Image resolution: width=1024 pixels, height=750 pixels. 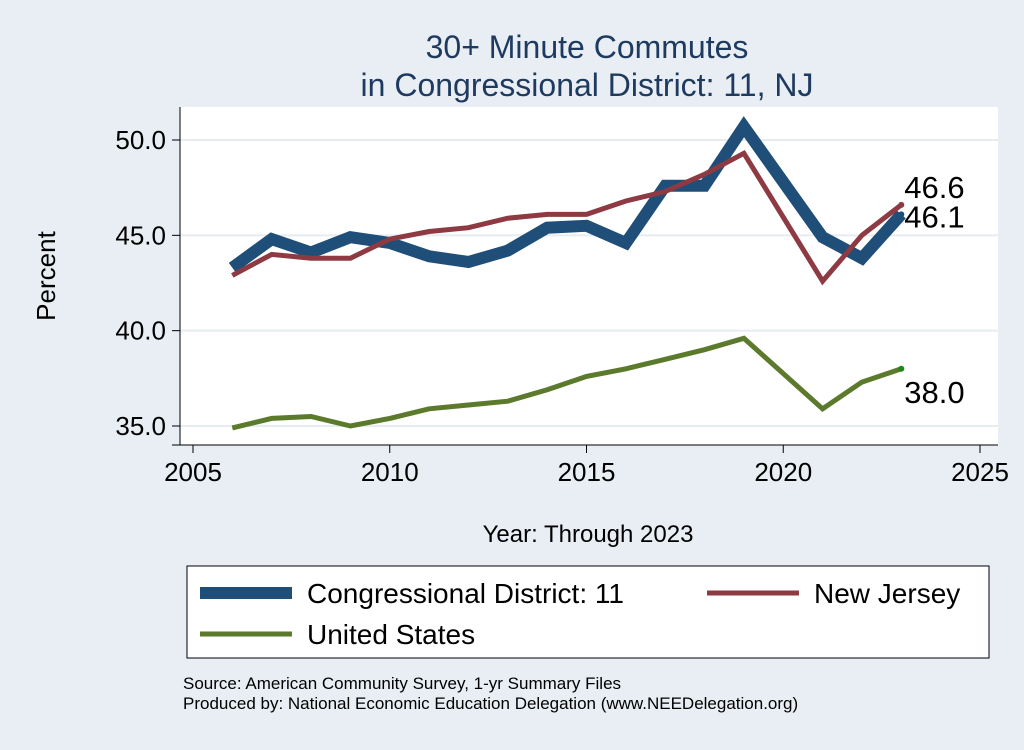 I want to click on y-axis-ticks: 35.0 40.0 45.0 50.0, so click(x=147, y=283).